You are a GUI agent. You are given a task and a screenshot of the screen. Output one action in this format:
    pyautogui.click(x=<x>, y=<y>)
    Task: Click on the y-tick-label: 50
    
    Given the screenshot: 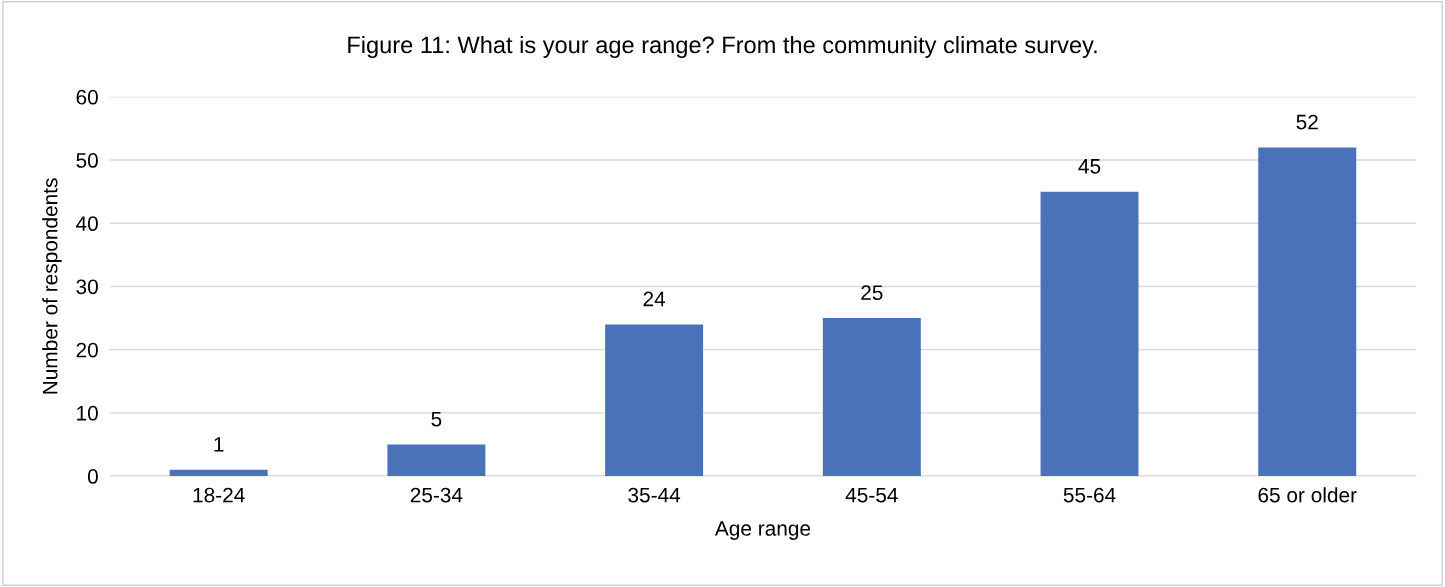 What is the action you would take?
    pyautogui.click(x=87, y=160)
    